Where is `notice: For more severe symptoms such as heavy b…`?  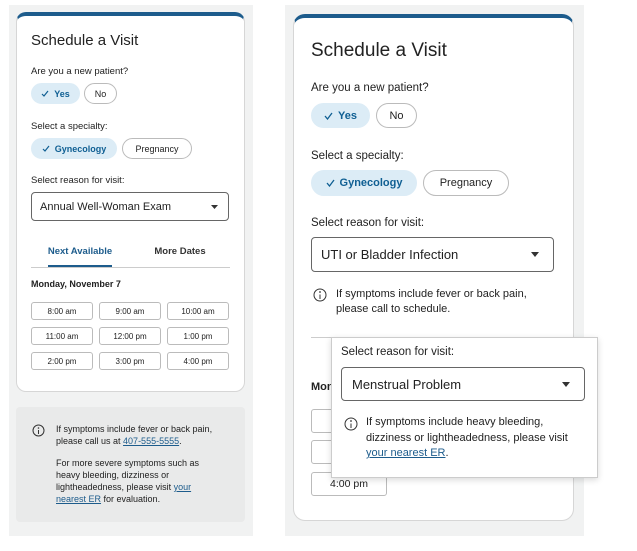 notice: For more severe symptoms such as heavy b… is located at coordinates (138, 481).